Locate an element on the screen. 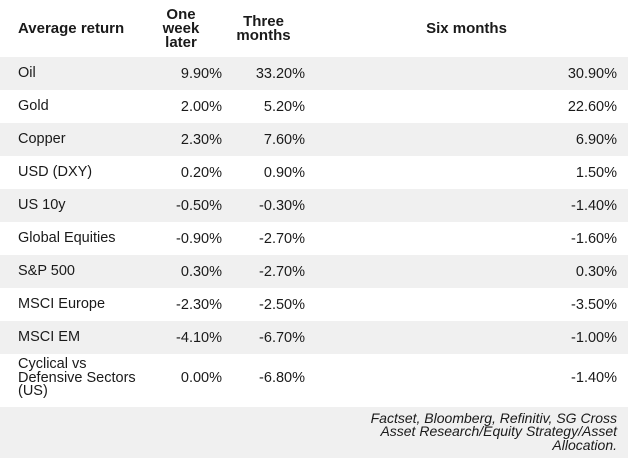  row-label: MSCI EM is located at coordinates (49, 336).